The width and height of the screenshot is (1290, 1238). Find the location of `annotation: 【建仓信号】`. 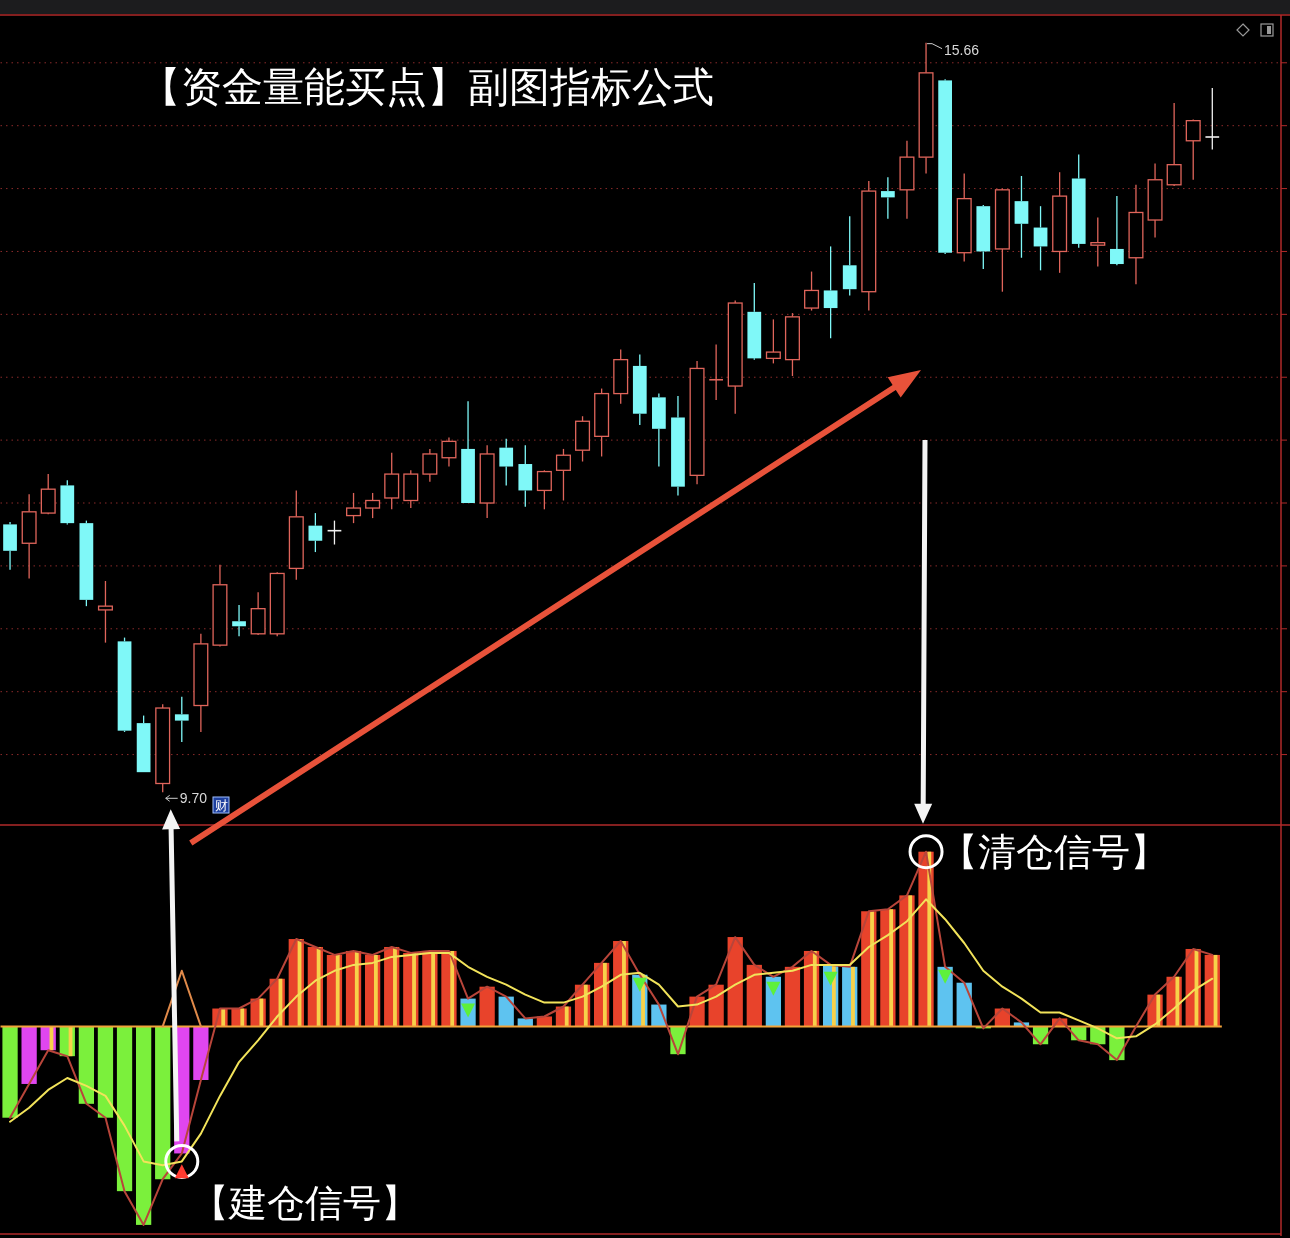

annotation: 【建仓信号】 is located at coordinates (304, 1203).